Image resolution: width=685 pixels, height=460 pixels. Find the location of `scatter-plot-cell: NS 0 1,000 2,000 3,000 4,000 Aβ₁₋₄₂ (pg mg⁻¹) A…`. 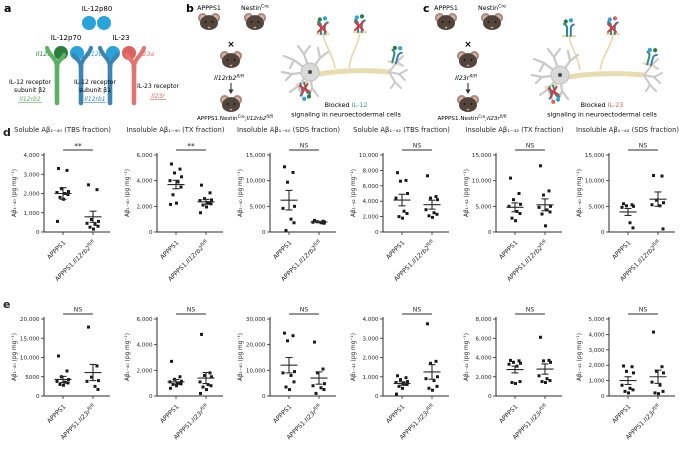

scatter-plot-cell: NS 0 1,000 2,000 3,000 4,000 Aβ₁₋₄₂ (pg mg⁻¹) A… is located at coordinates (401, 378).